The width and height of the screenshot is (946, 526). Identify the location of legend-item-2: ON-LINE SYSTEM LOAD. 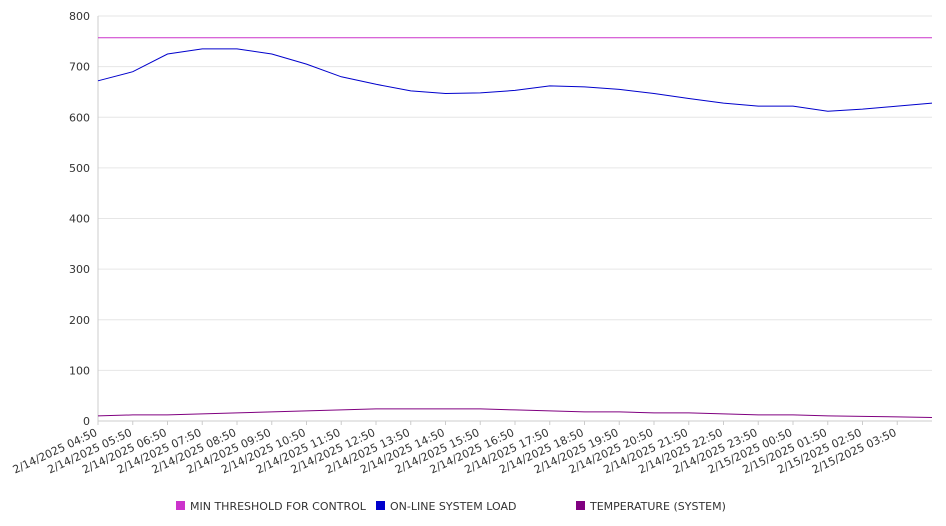
(446, 506).